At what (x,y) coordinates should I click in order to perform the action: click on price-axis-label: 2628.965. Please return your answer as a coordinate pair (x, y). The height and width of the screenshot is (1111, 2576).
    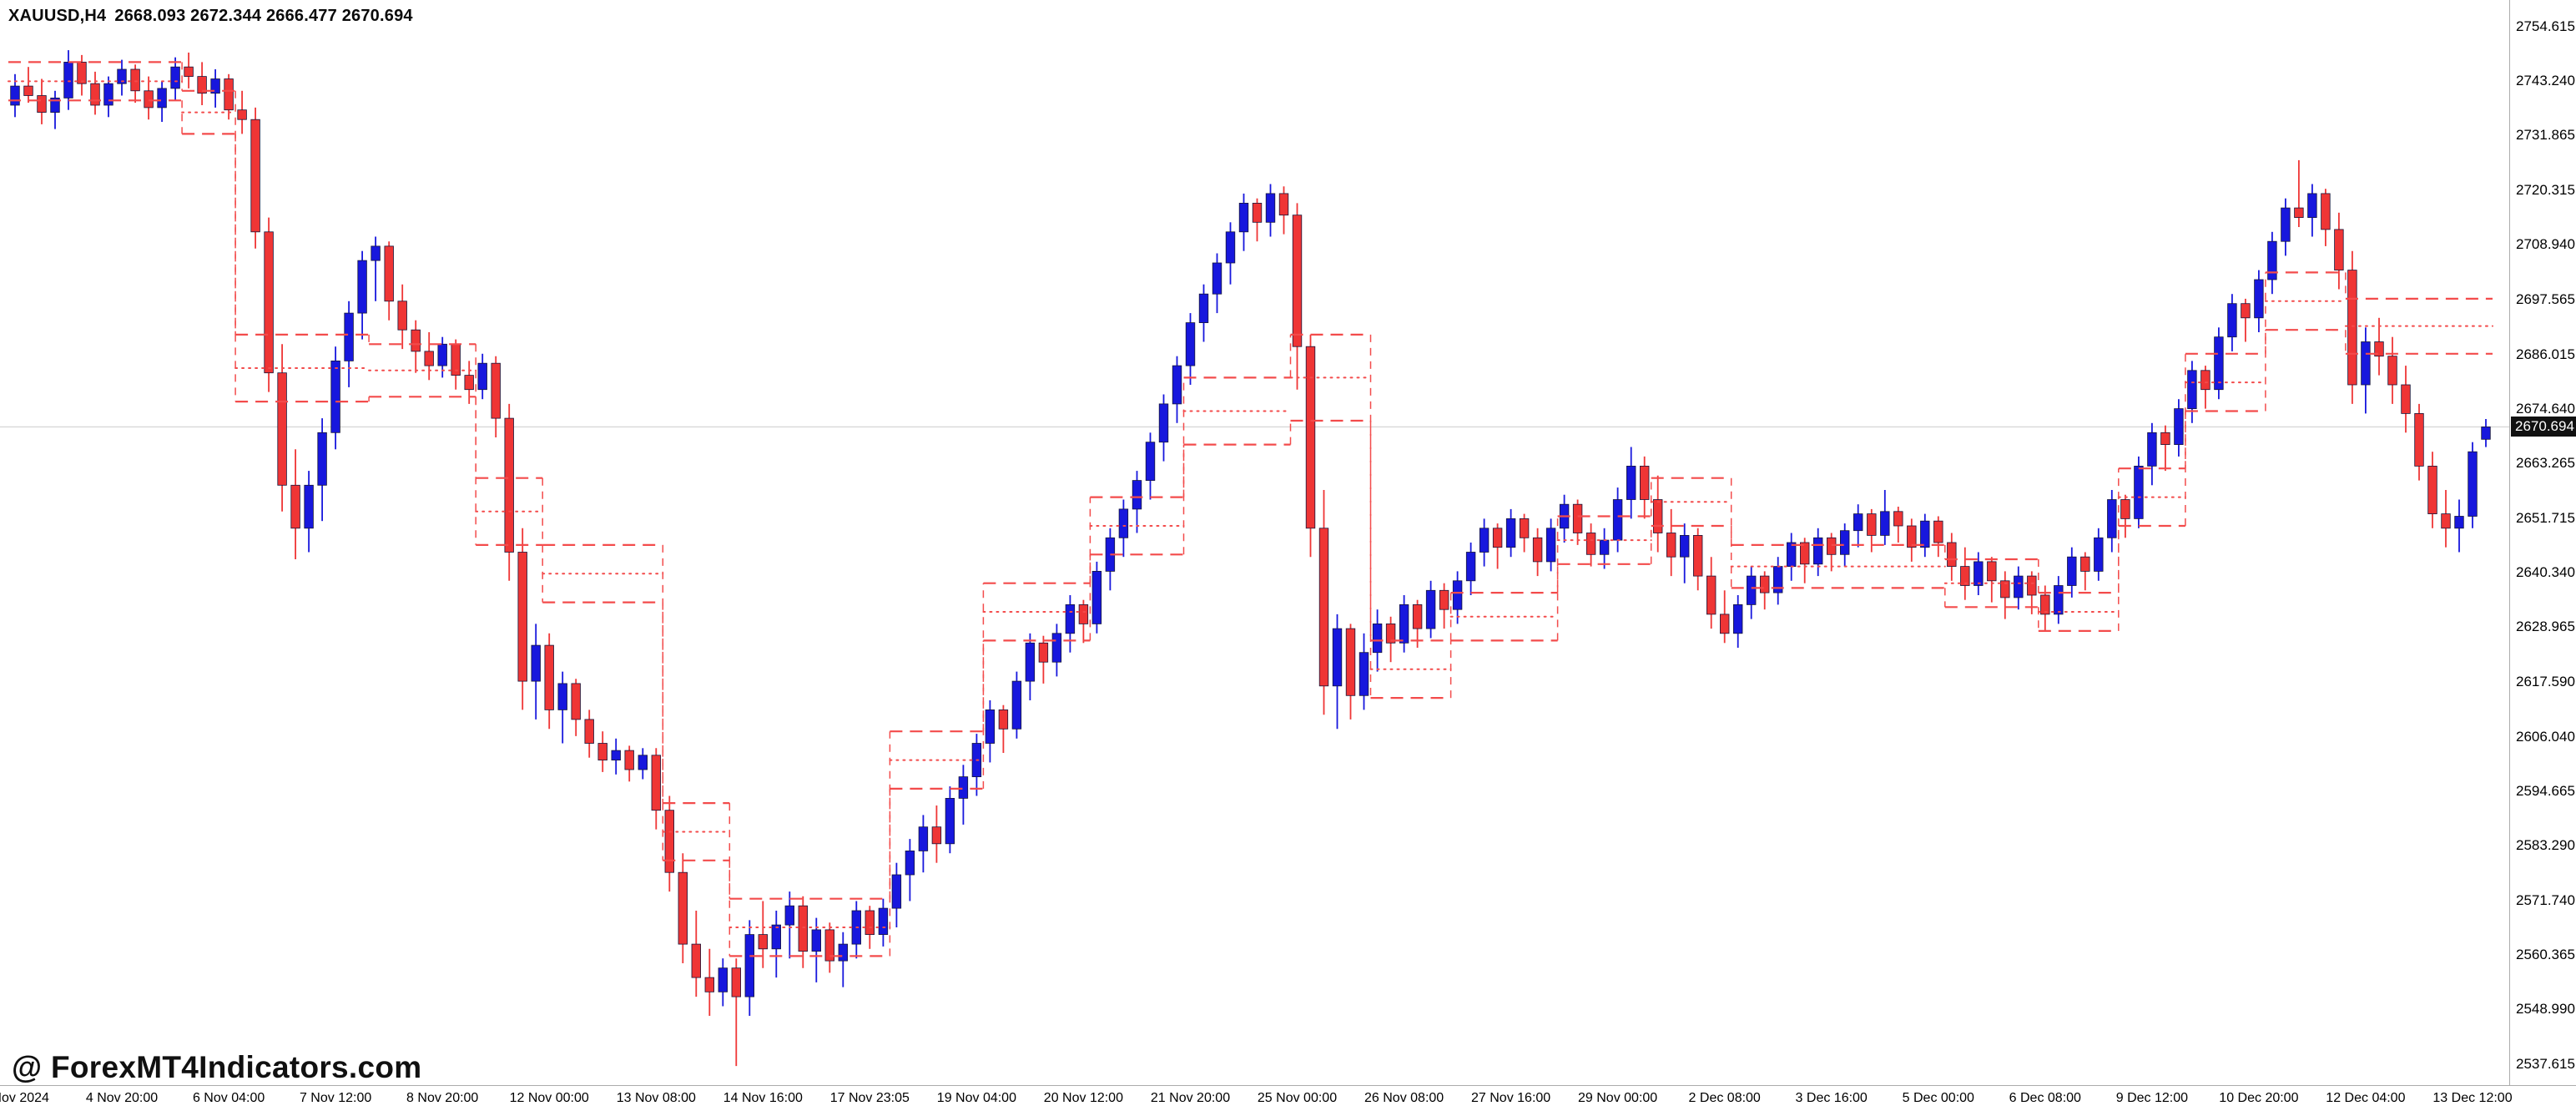
    Looking at the image, I should click on (2545, 627).